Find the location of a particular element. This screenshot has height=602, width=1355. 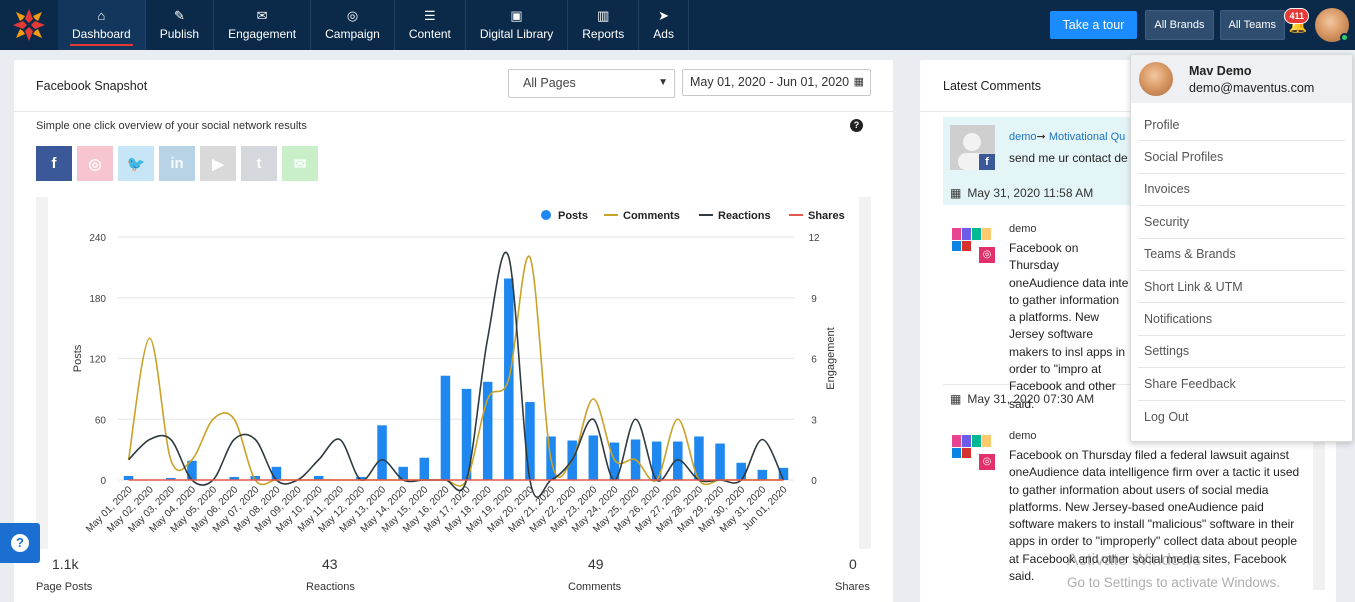

menu-user-email: demo@maventus.com is located at coordinates (1252, 87).